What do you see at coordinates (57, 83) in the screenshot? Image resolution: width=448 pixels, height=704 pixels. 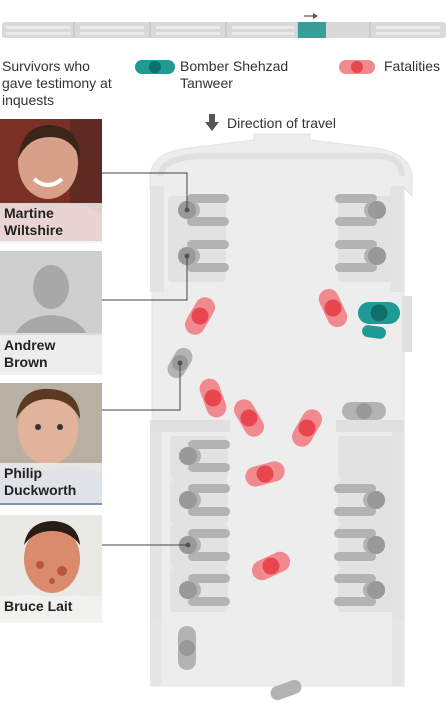 I see `legend-survivors: Survivors who gave testimony at inquests` at bounding box center [57, 83].